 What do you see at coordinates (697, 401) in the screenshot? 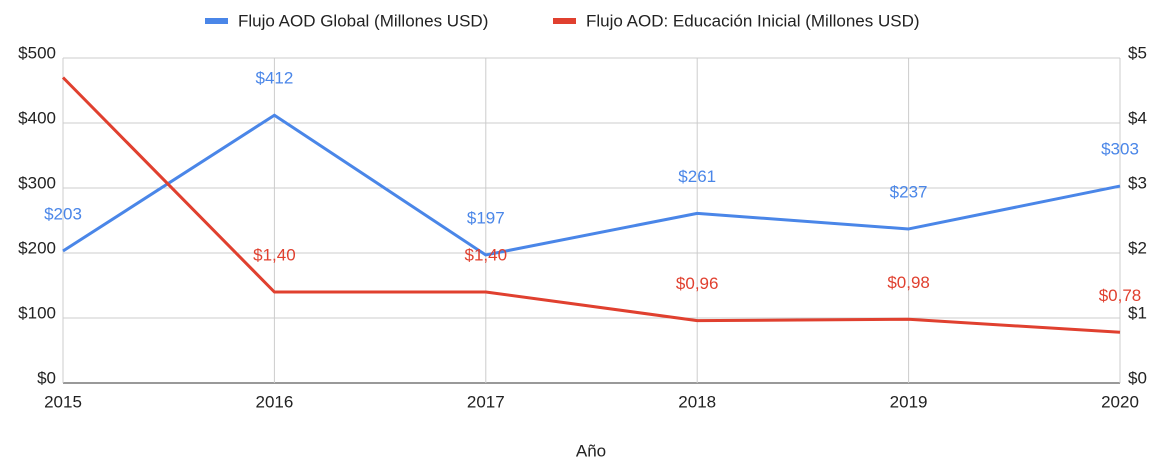
I see `x-tick-label: 2018` at bounding box center [697, 401].